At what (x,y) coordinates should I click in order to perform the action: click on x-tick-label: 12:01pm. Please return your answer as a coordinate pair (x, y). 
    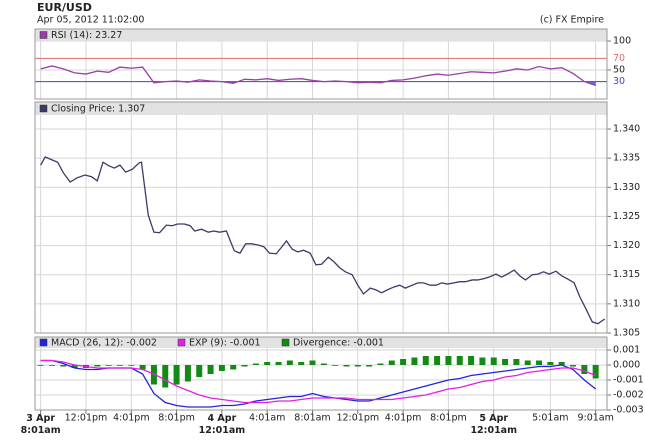
    Looking at the image, I should click on (86, 418).